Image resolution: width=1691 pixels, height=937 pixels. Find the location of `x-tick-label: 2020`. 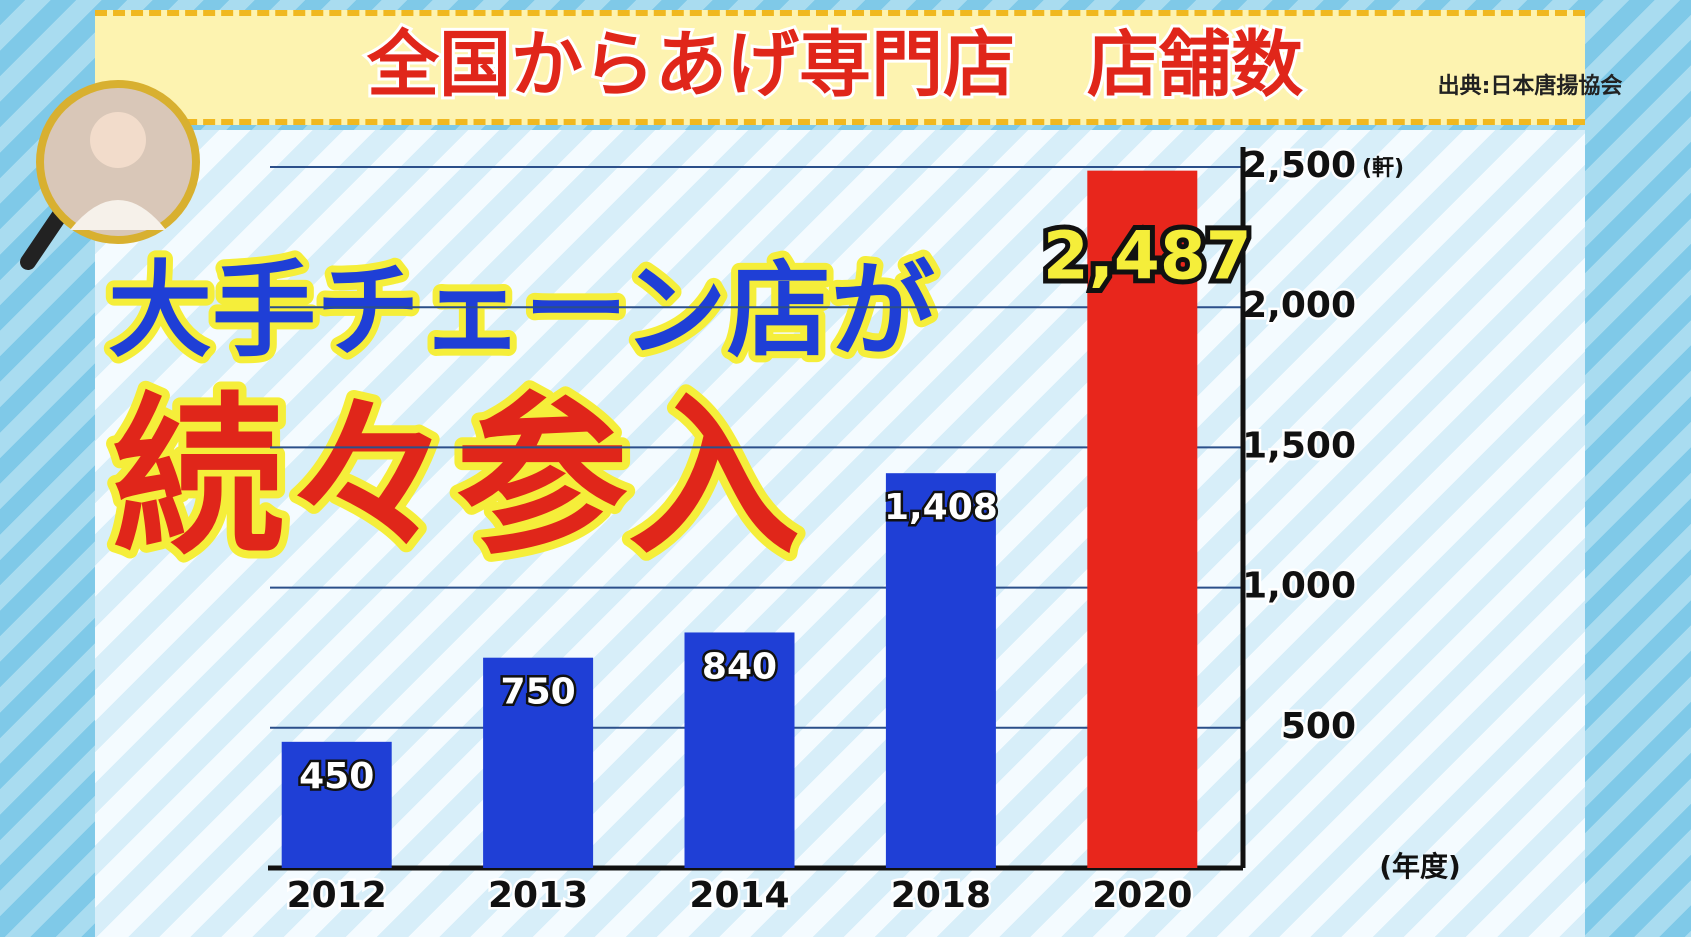

x-tick-label: 2020 is located at coordinates (1142, 895).